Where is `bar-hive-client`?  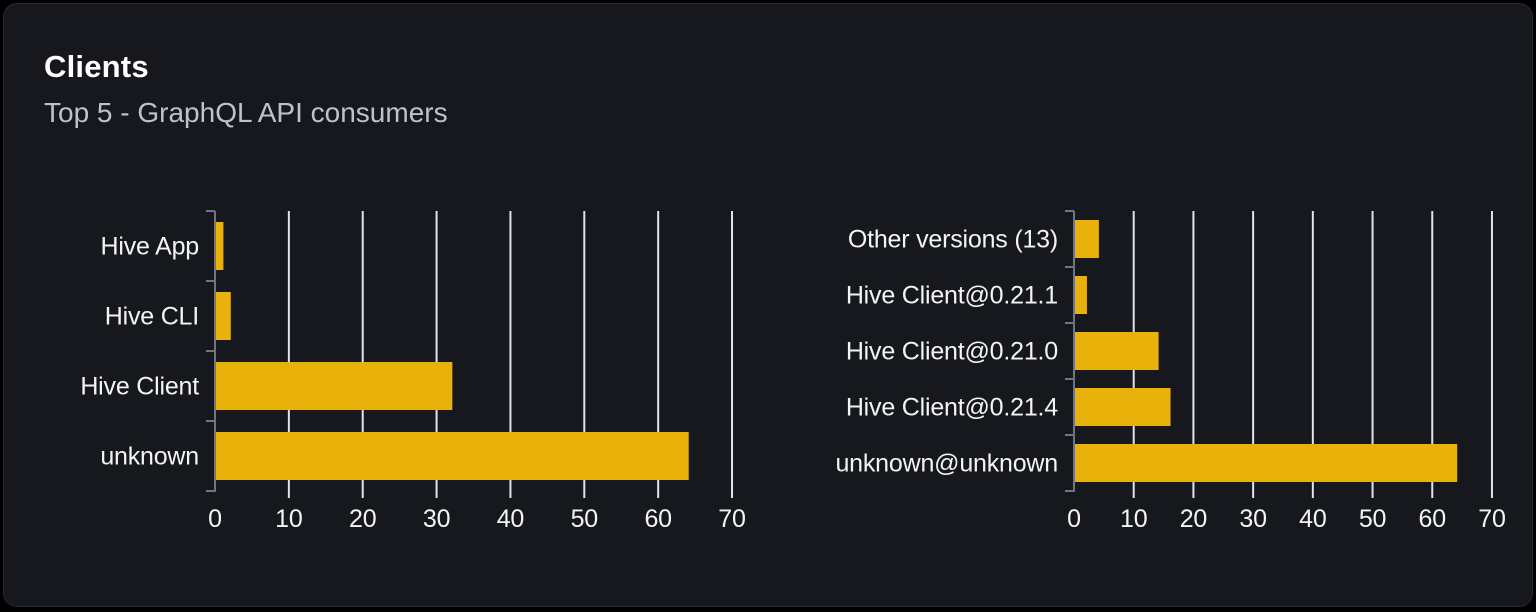
bar-hive-client is located at coordinates (334, 386).